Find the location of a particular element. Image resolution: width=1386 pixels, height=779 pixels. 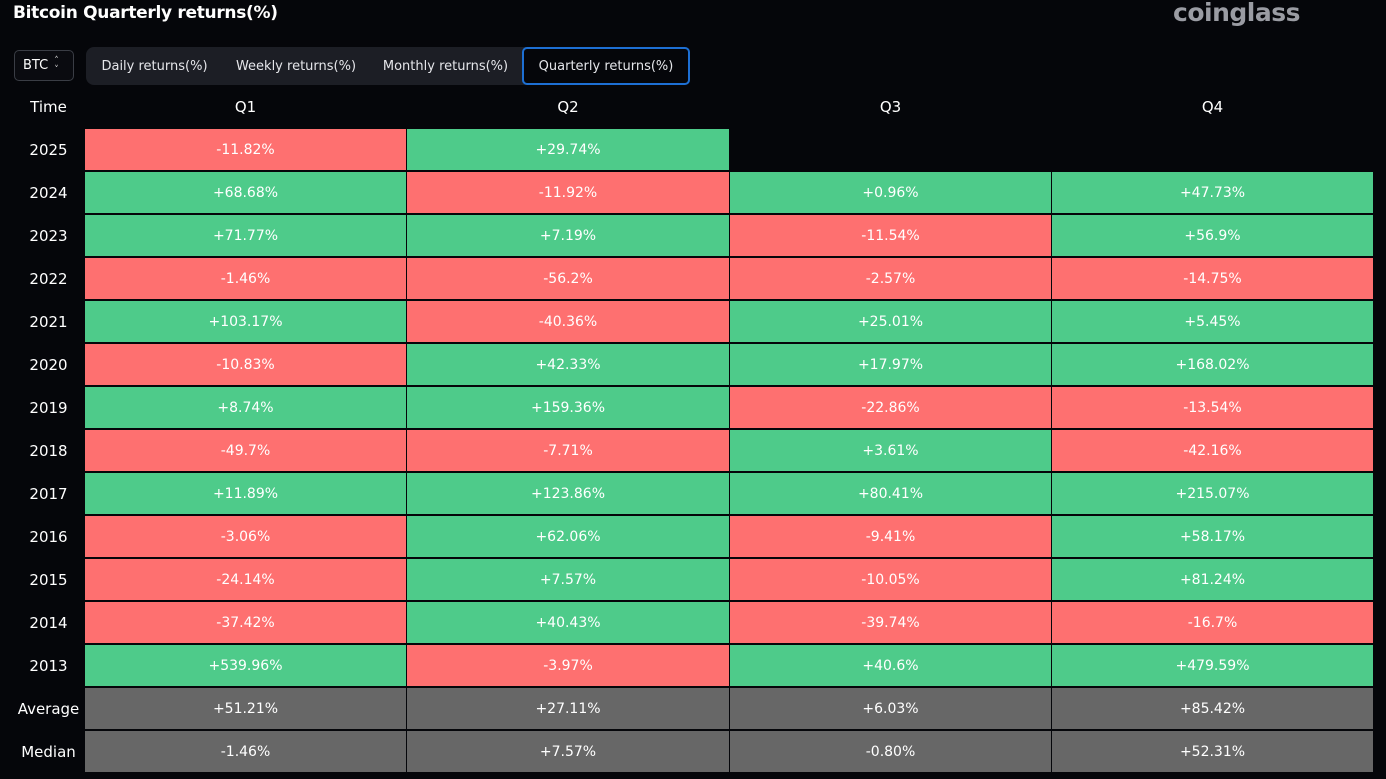

year-row-label: 2021 is located at coordinates (48, 321).